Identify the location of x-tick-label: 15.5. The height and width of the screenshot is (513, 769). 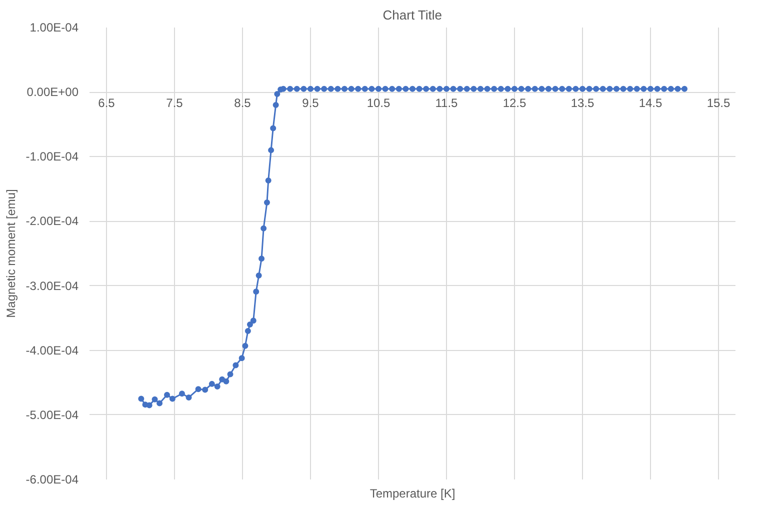
(718, 103).